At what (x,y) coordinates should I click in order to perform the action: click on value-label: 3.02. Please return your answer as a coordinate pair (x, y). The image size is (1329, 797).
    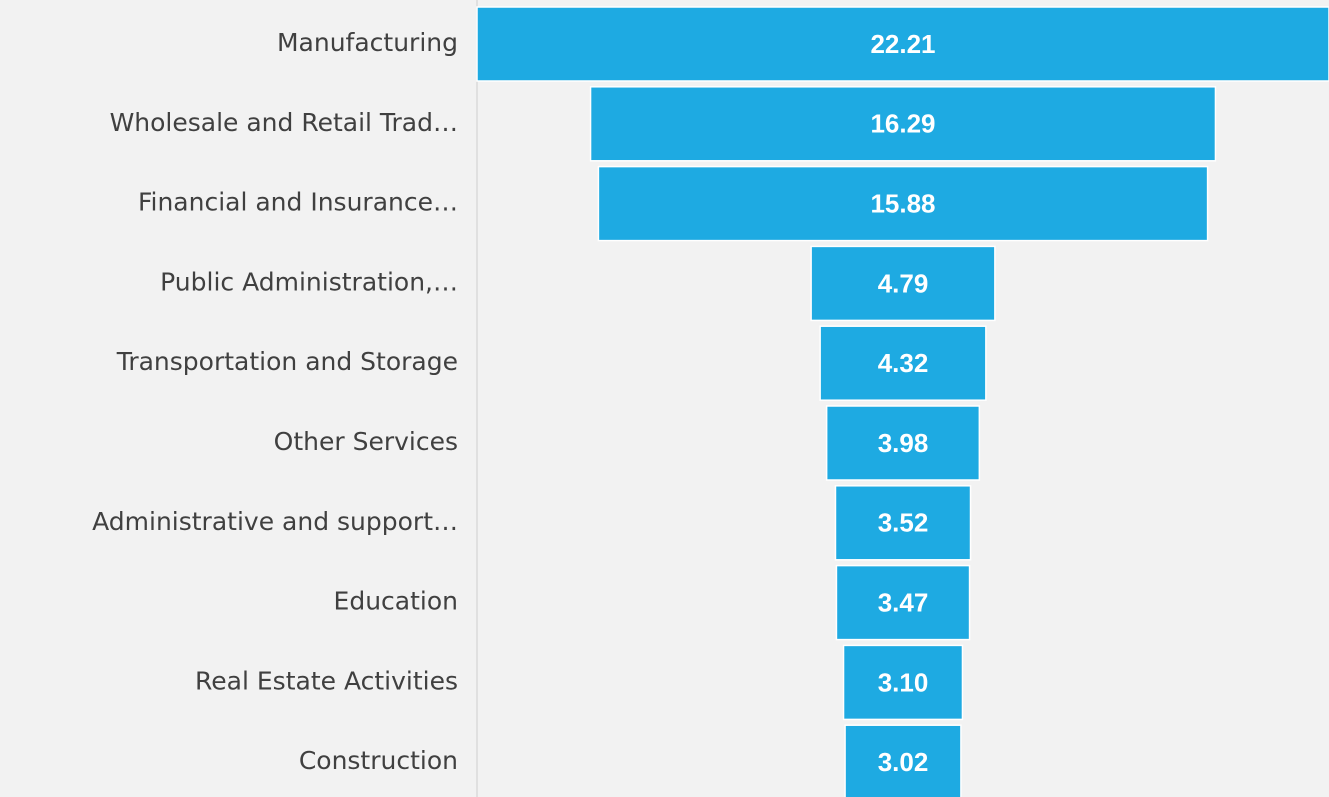
    Looking at the image, I should click on (903, 762).